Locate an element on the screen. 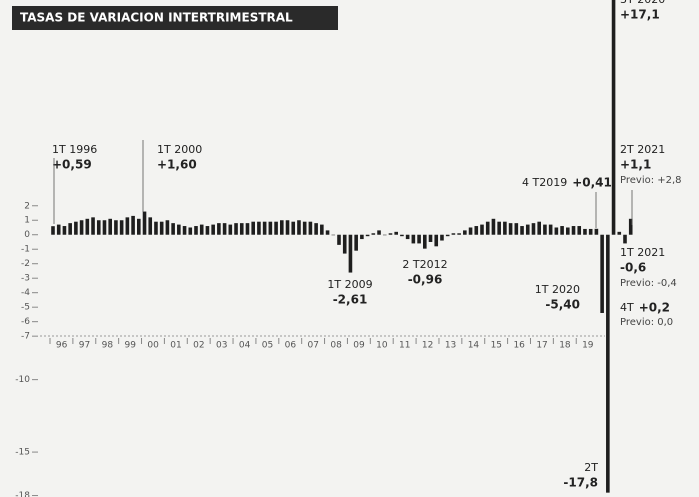  value-label: +1,60 is located at coordinates (177, 165).